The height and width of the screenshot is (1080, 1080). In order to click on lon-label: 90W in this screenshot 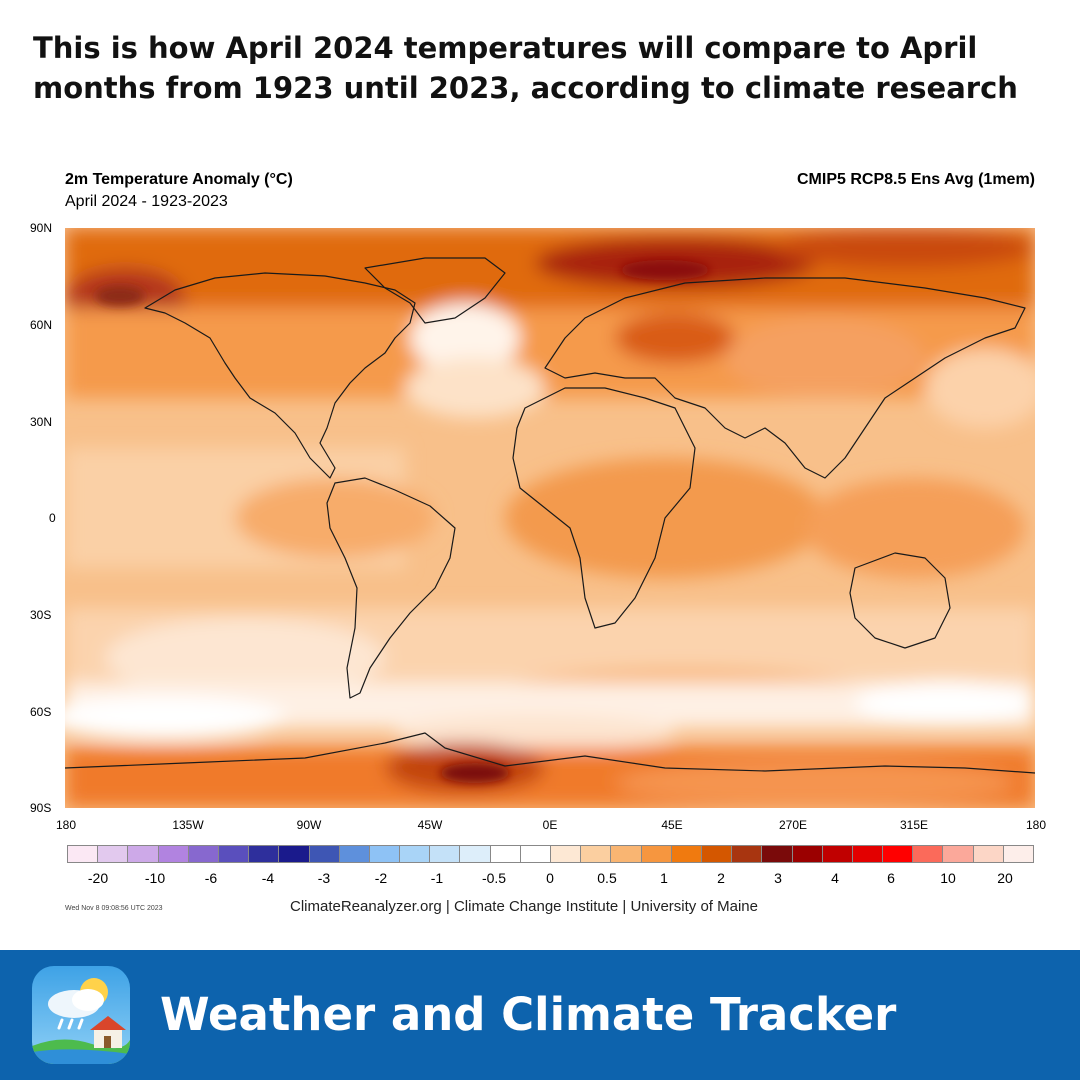, I will do `click(309, 825)`.